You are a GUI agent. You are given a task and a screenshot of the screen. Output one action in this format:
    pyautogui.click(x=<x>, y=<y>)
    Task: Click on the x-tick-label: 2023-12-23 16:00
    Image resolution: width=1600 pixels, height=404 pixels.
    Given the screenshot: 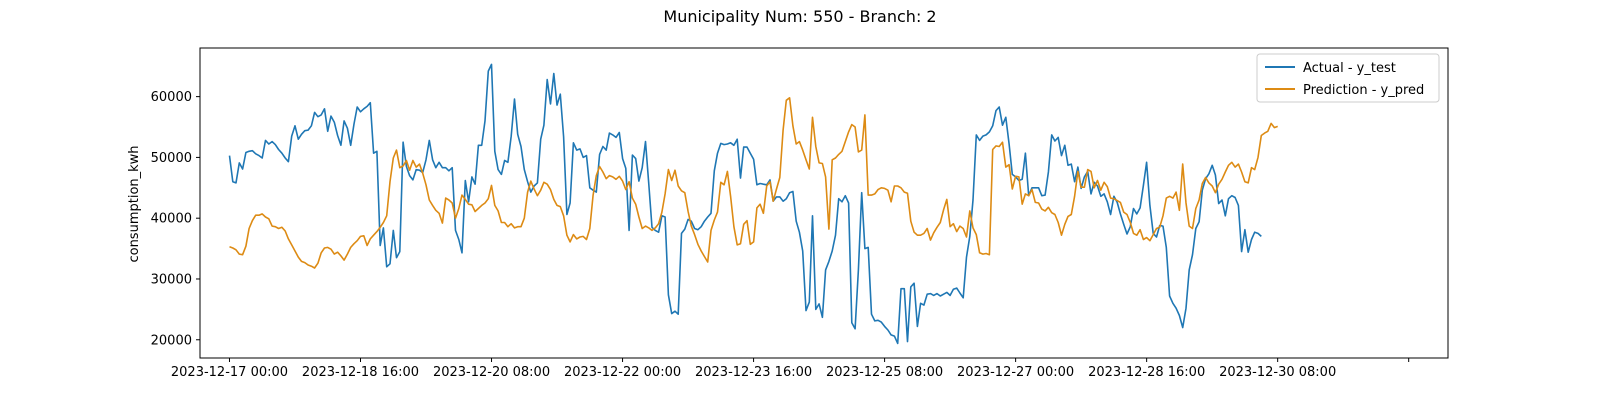 What is the action you would take?
    pyautogui.click(x=753, y=372)
    